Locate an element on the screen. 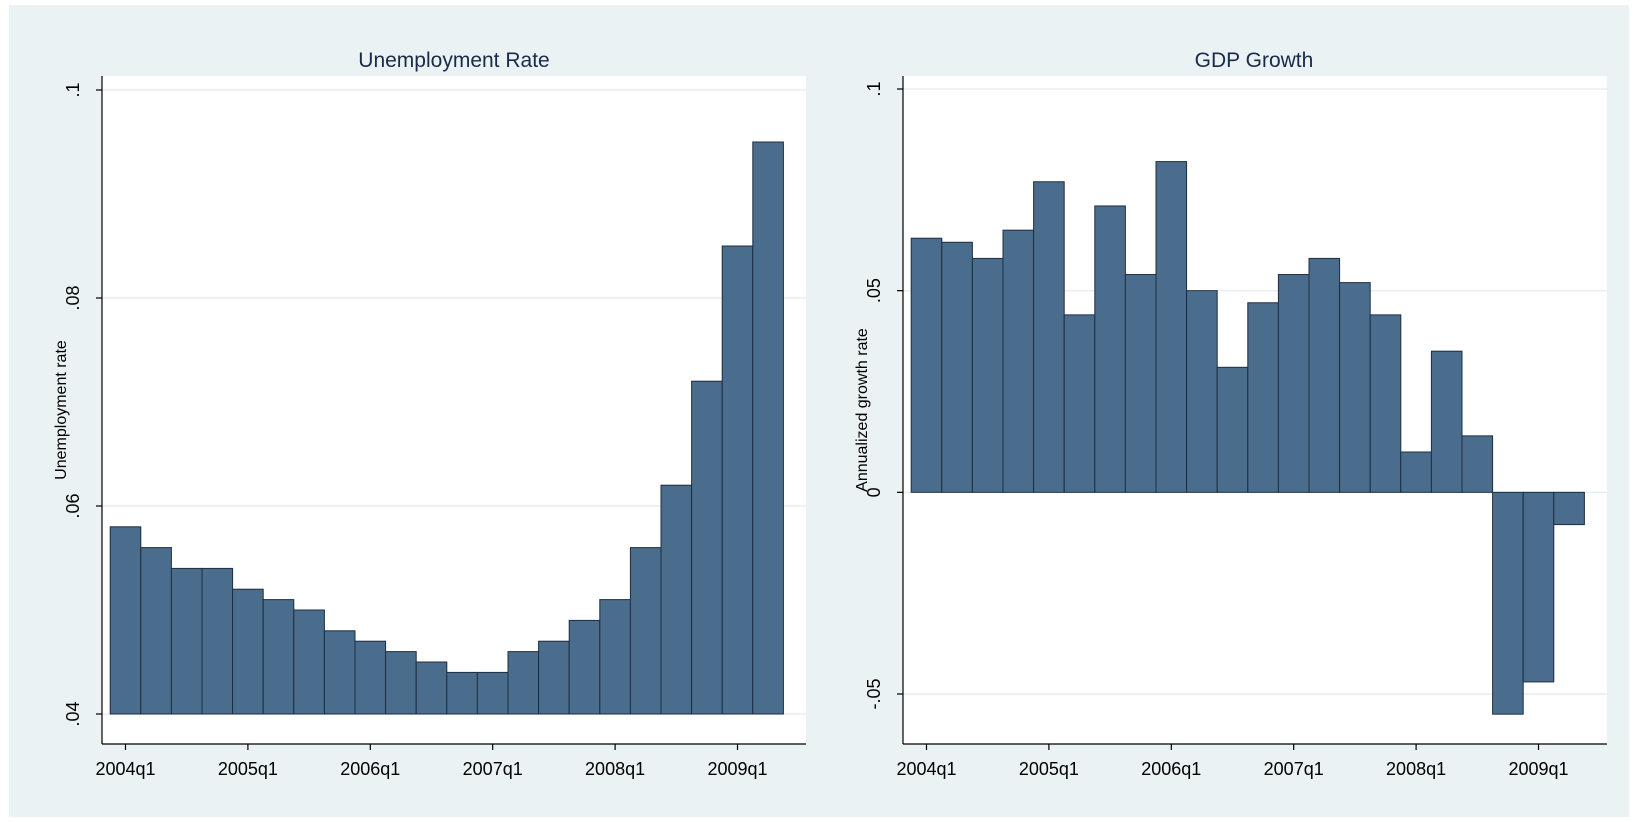 This screenshot has width=1637, height=822. y-tick-label: .08 is located at coordinates (73, 297).